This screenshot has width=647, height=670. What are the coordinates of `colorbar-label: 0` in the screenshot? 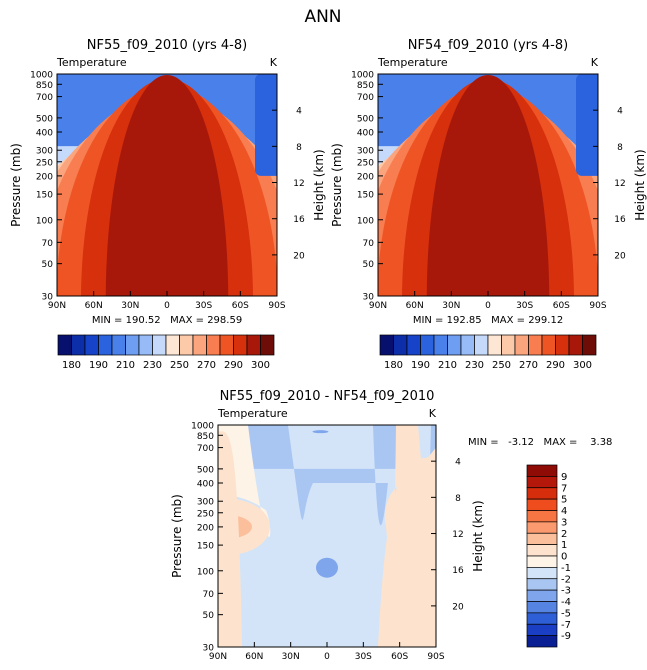 It's located at (564, 557).